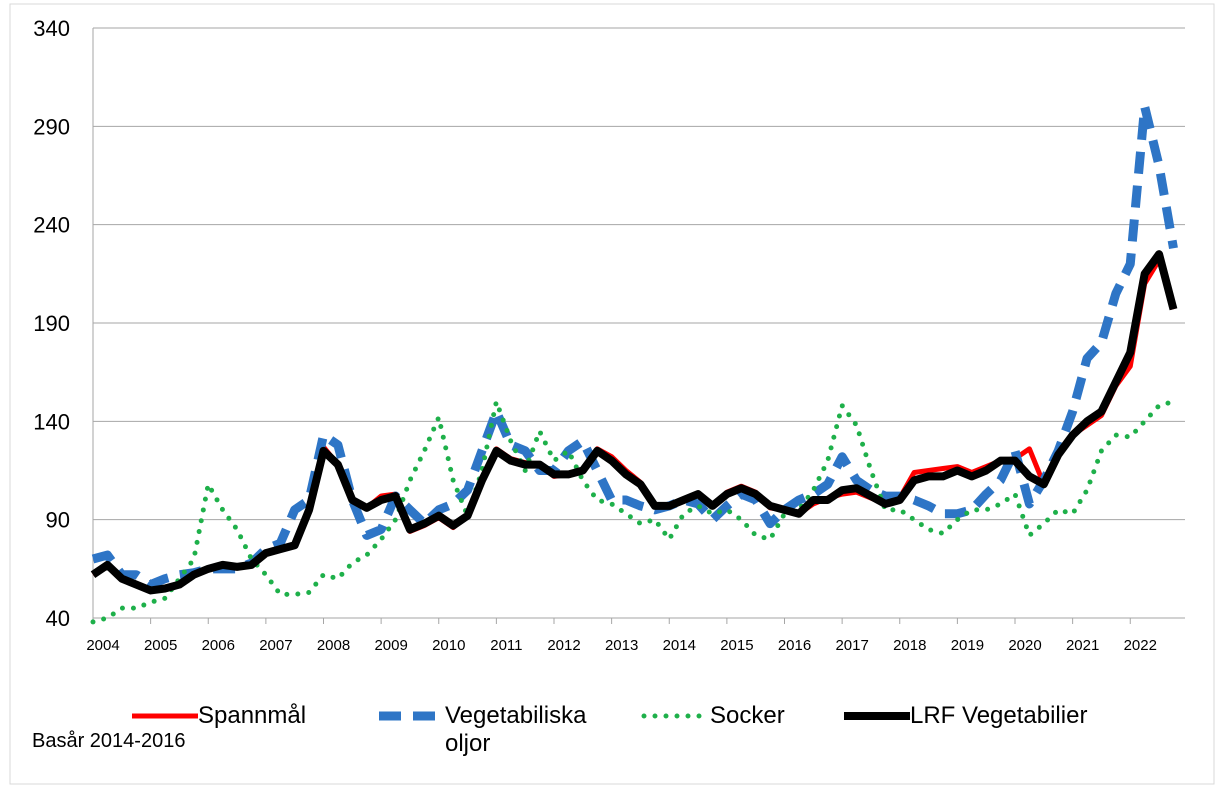 The height and width of the screenshot is (787, 1215). I want to click on x-tick-label: 2012, so click(563, 645).